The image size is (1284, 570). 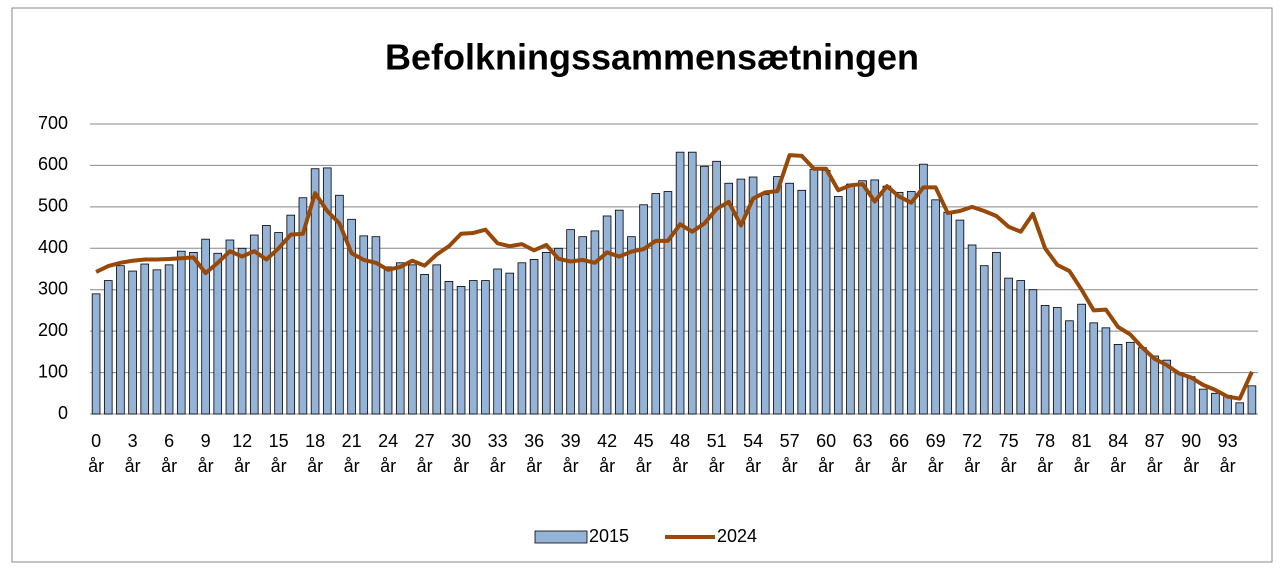 What do you see at coordinates (899, 453) in the screenshot?
I see `x-tick-label: 66 år` at bounding box center [899, 453].